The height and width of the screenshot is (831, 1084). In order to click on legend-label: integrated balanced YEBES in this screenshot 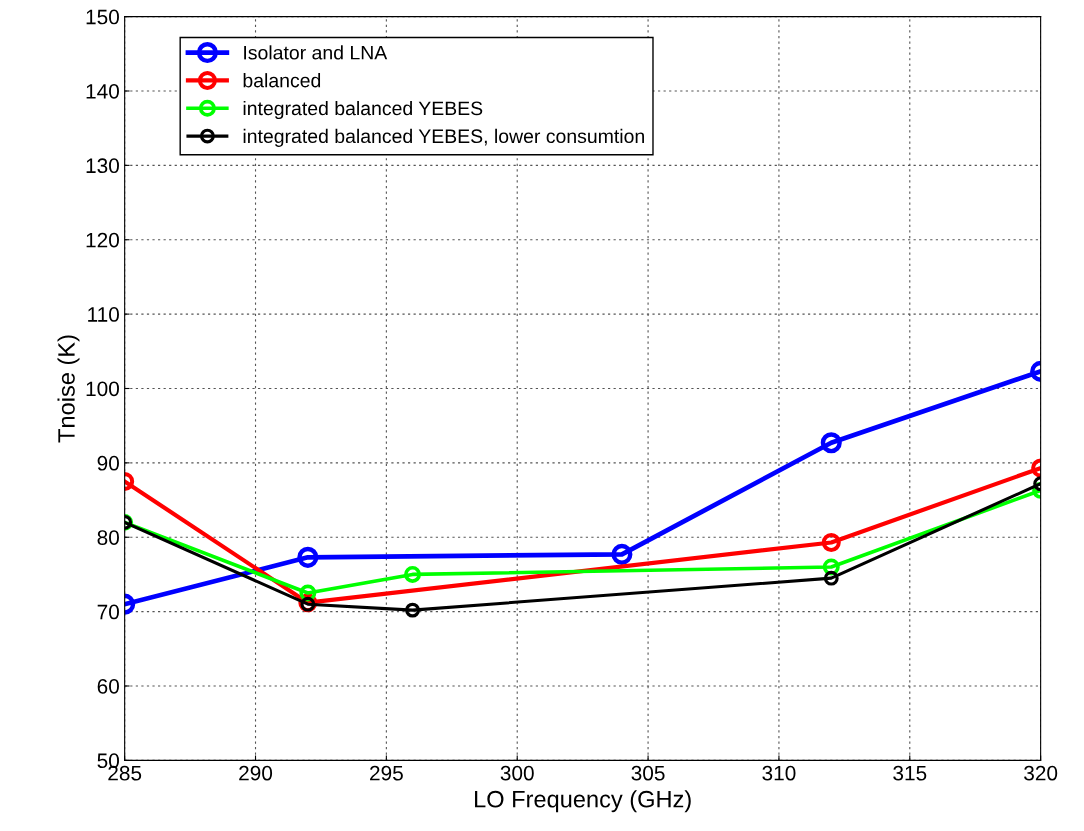, I will do `click(363, 110)`.